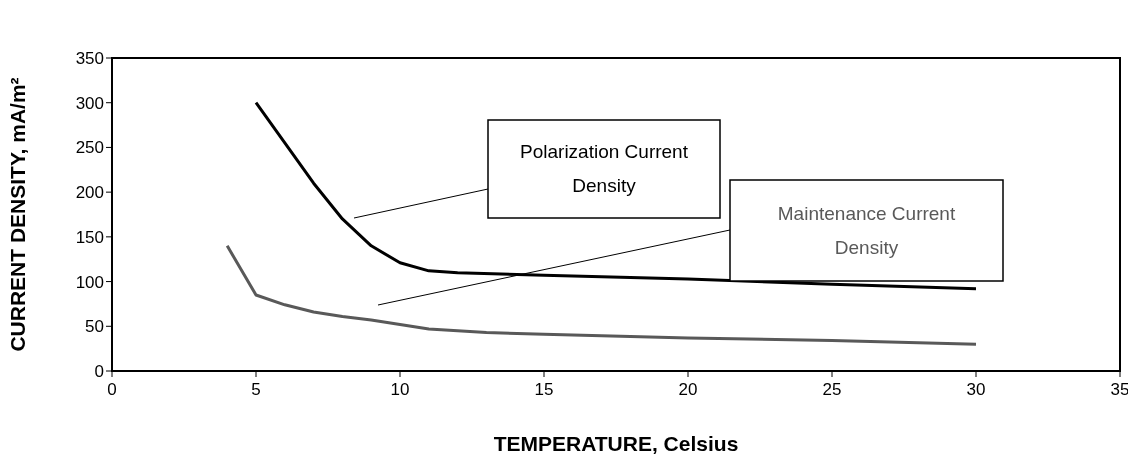 The width and height of the screenshot is (1136, 469). Describe the element at coordinates (832, 390) in the screenshot. I see `x-tick-label: 25` at that location.